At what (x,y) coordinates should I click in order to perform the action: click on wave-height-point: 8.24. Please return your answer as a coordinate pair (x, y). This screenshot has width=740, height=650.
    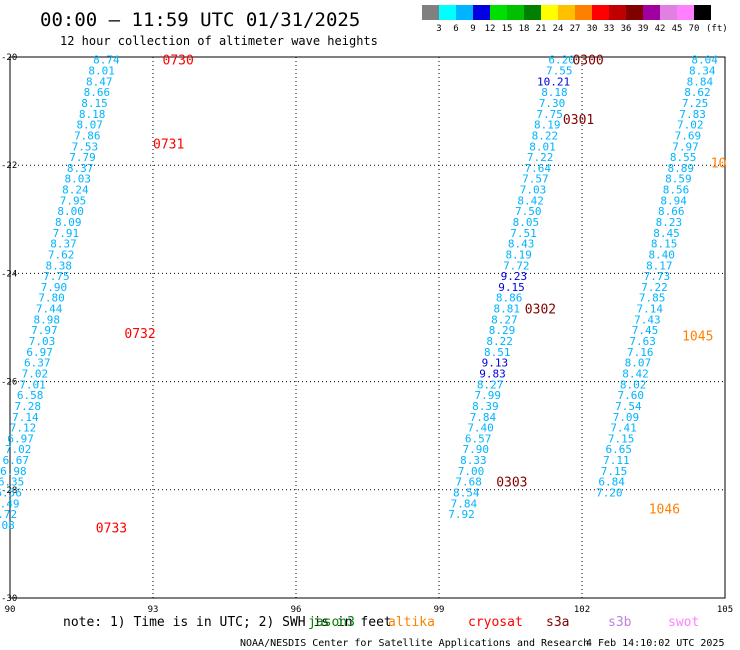
    Looking at the image, I should click on (75, 190).